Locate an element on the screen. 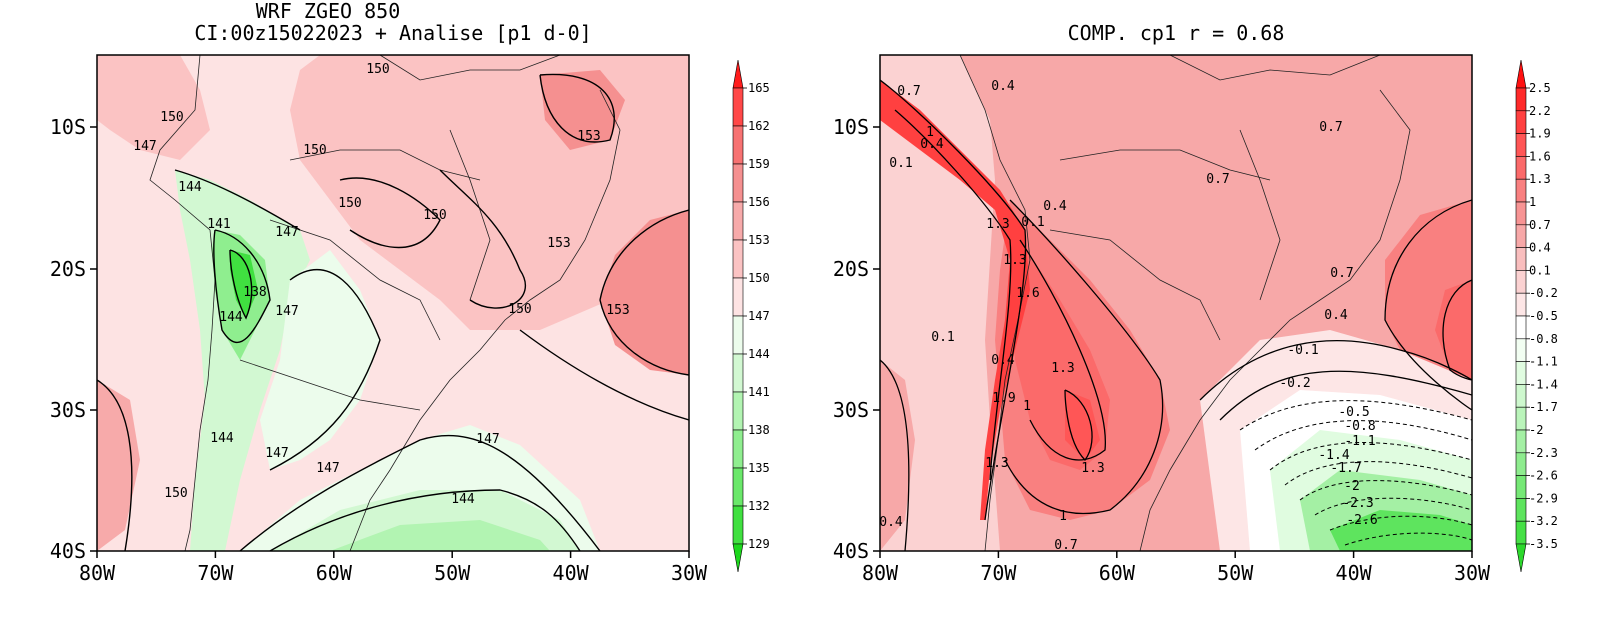 This screenshot has height=620, width=1604. colorbar-label: 2.5 is located at coordinates (1540, 88).